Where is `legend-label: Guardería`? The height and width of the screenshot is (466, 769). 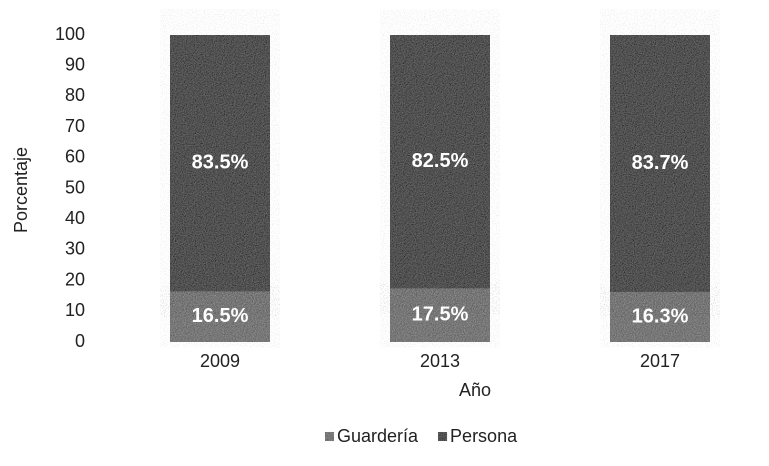 legend-label: Guardería is located at coordinates (378, 436).